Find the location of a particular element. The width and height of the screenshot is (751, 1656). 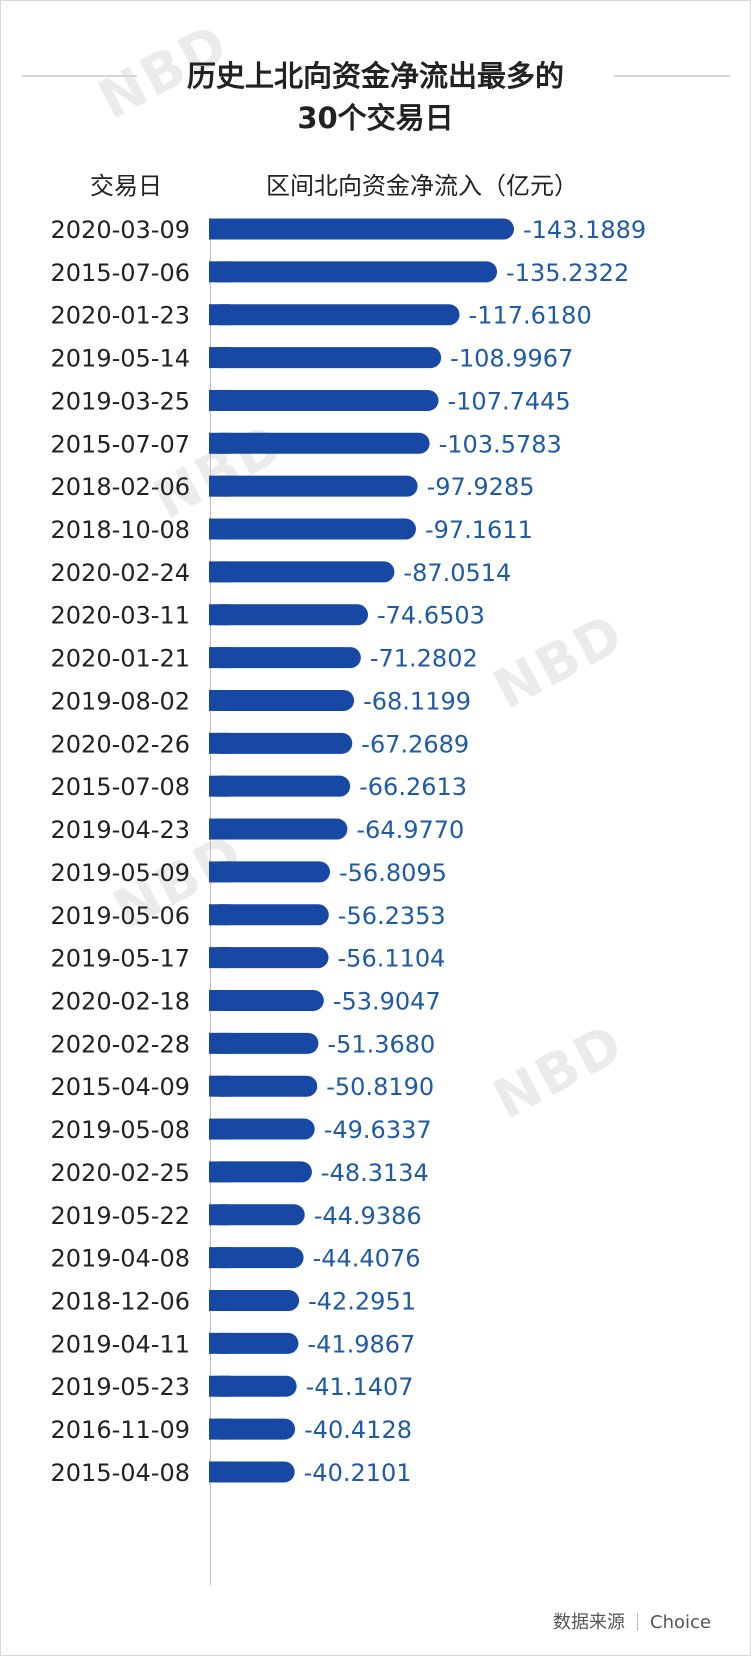

category-label: 2015-07-07 is located at coordinates (120, 444).